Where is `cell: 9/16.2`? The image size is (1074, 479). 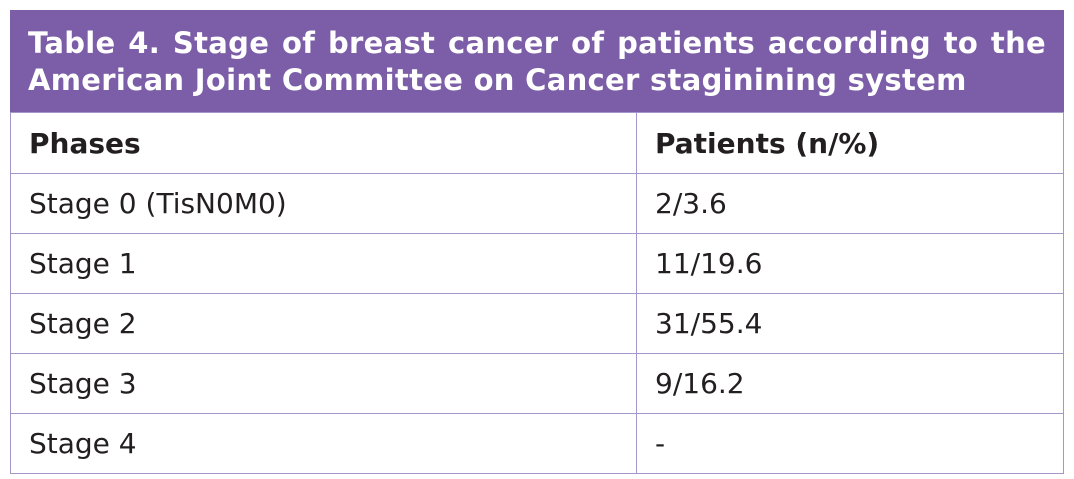 cell: 9/16.2 is located at coordinates (850, 383).